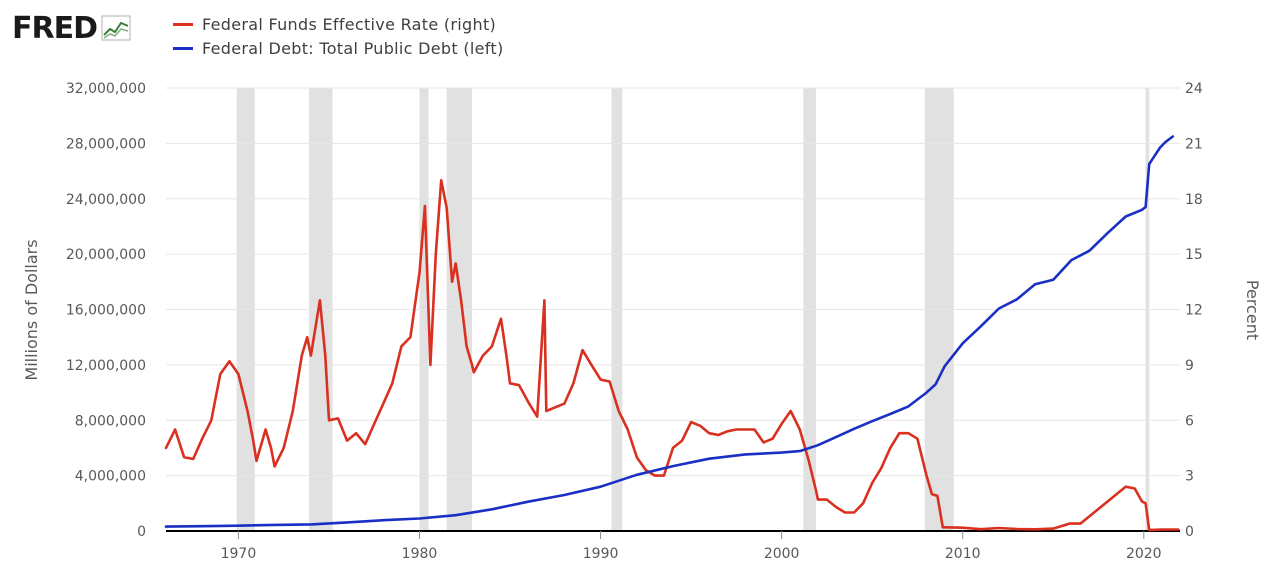  Describe the element at coordinates (1194, 89) in the screenshot. I see `right-tick-label: 24` at that location.